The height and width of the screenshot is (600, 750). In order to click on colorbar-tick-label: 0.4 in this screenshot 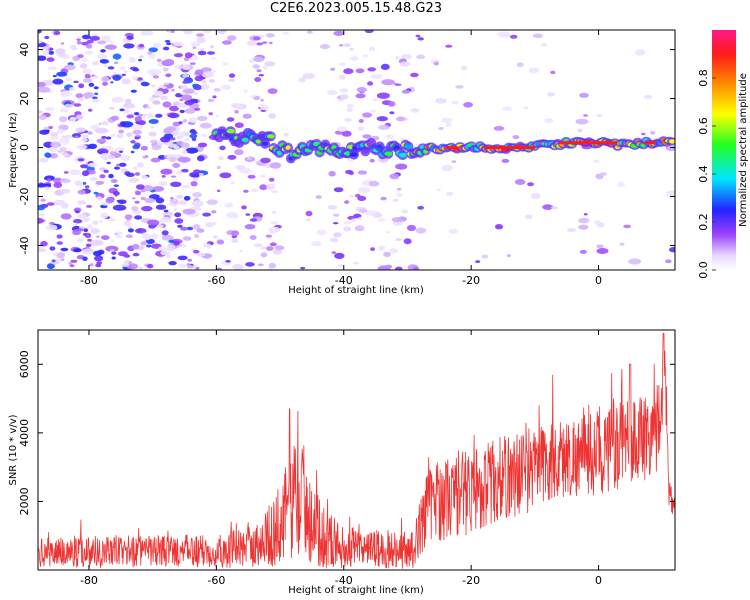, I will do `click(703, 174)`.